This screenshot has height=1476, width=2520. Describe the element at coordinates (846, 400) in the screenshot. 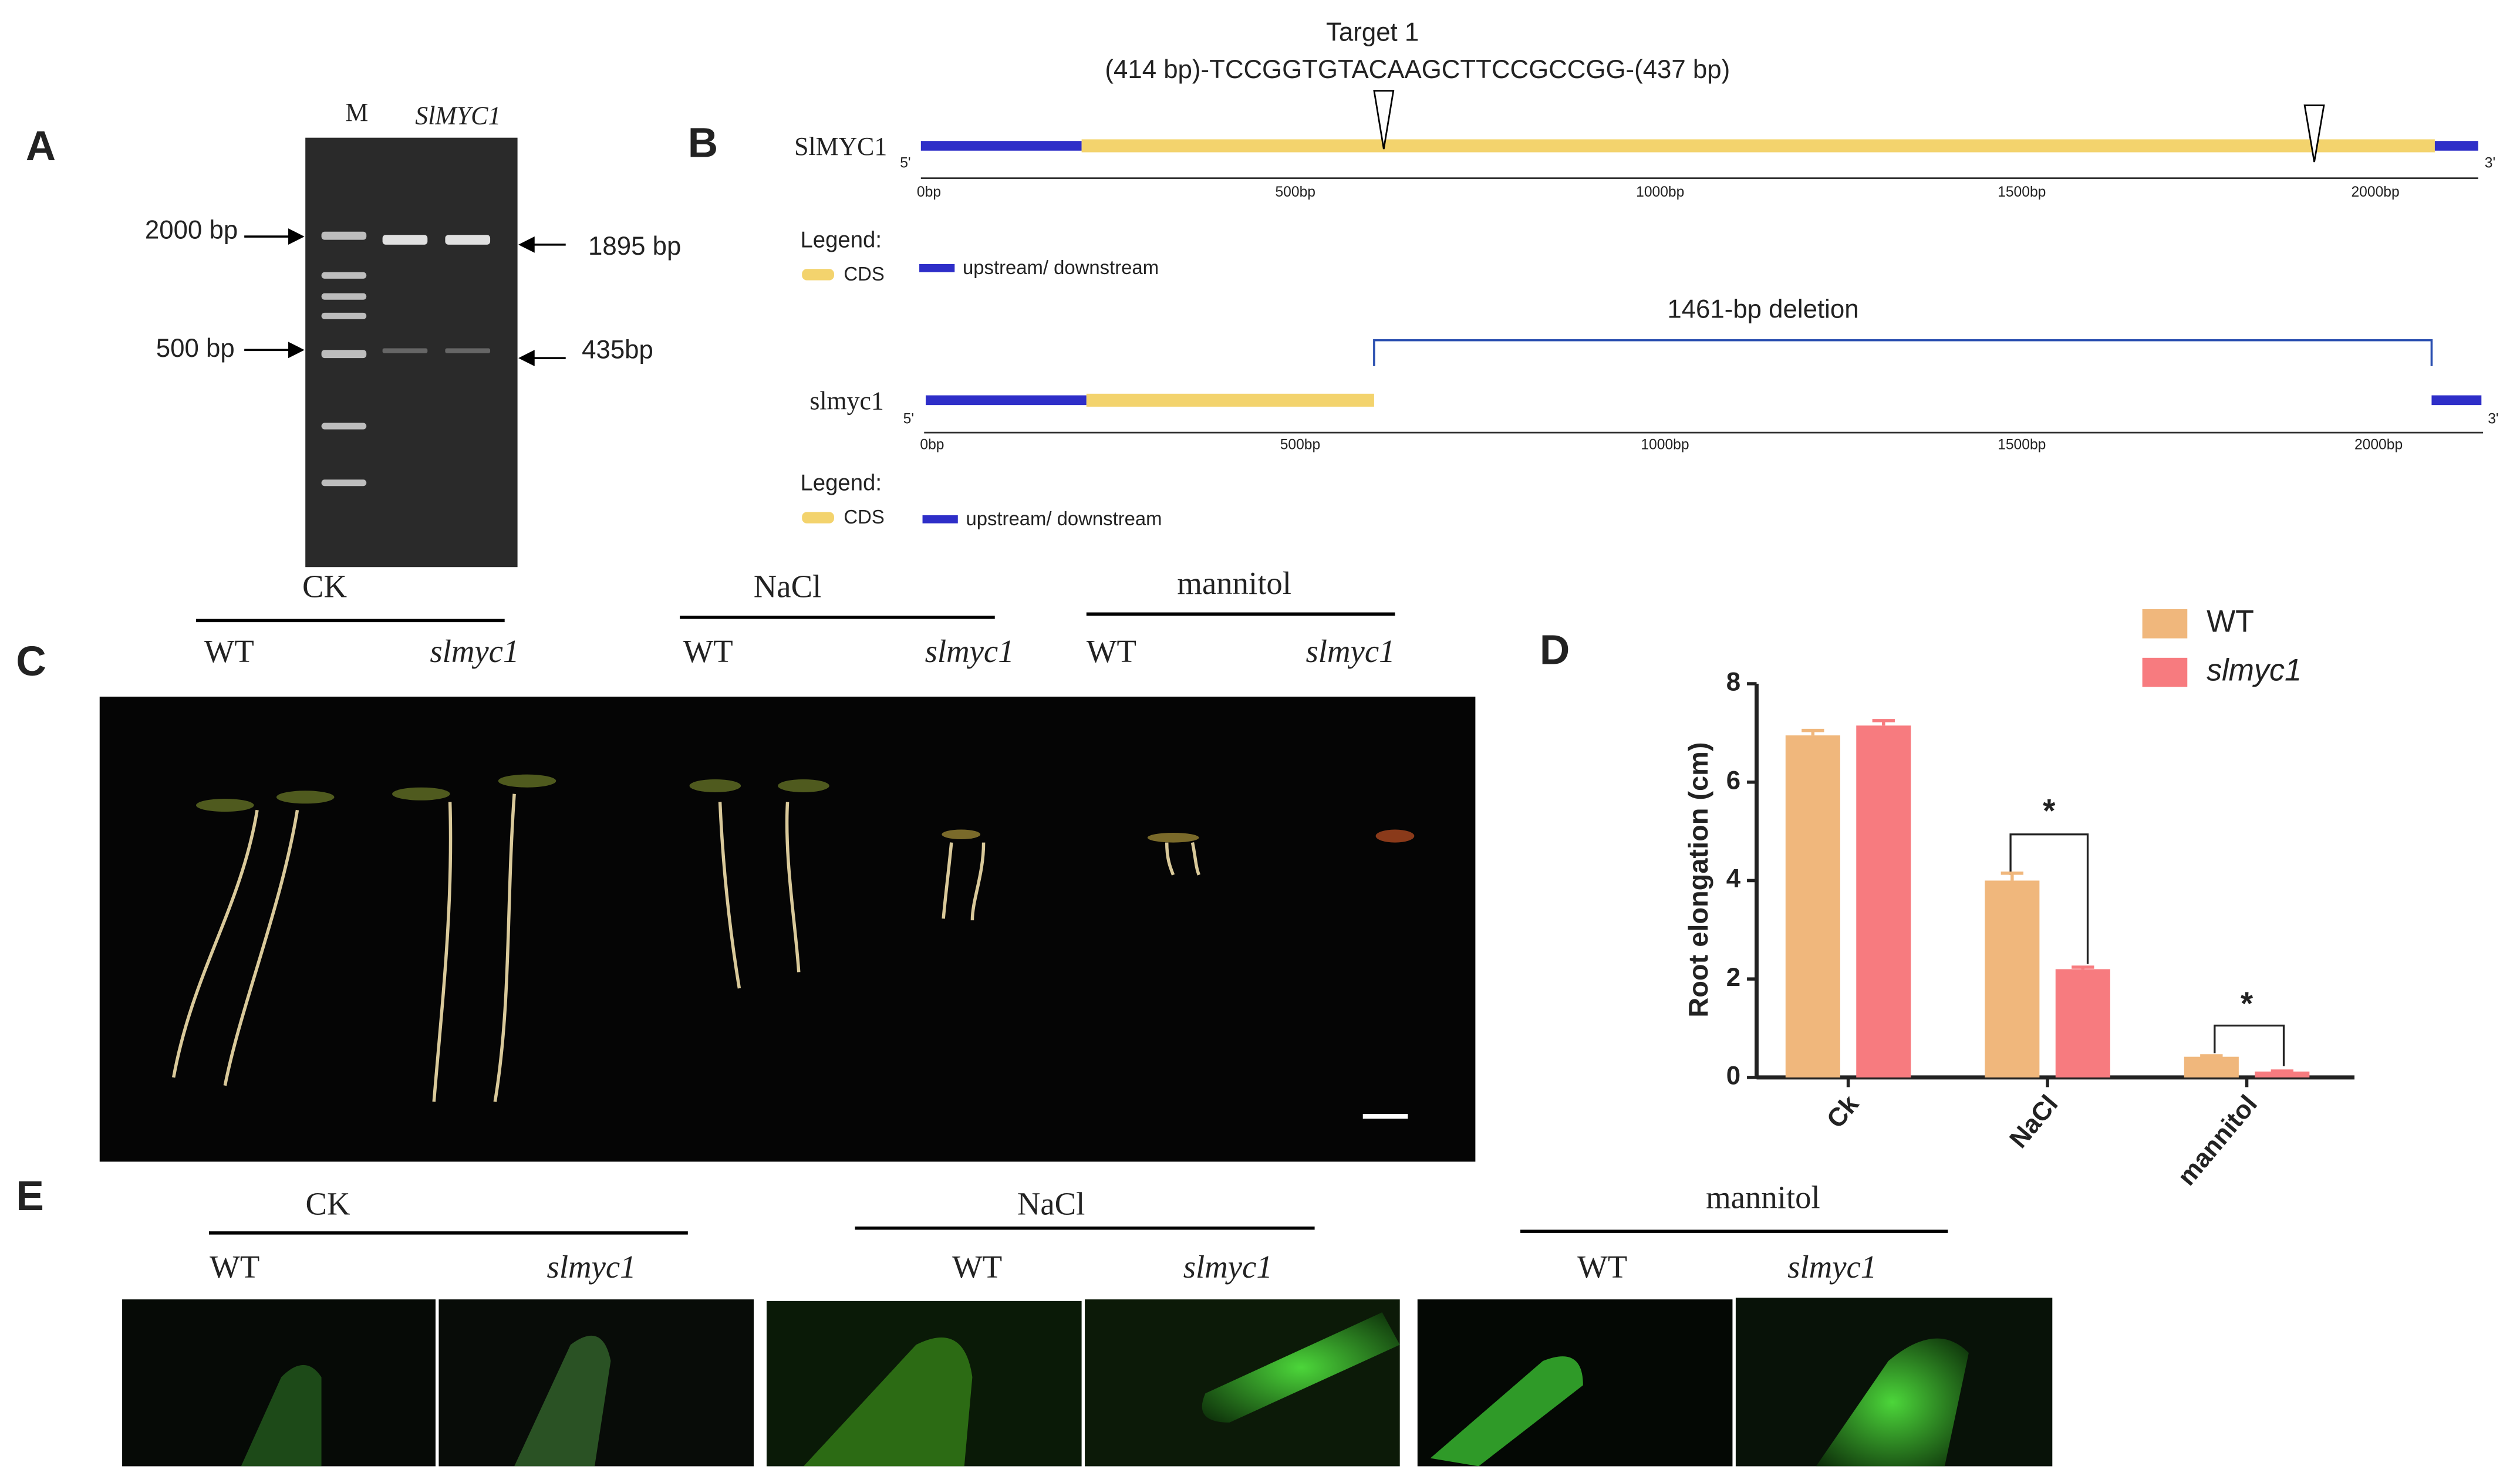

I see `track-label: slmyc1` at that location.